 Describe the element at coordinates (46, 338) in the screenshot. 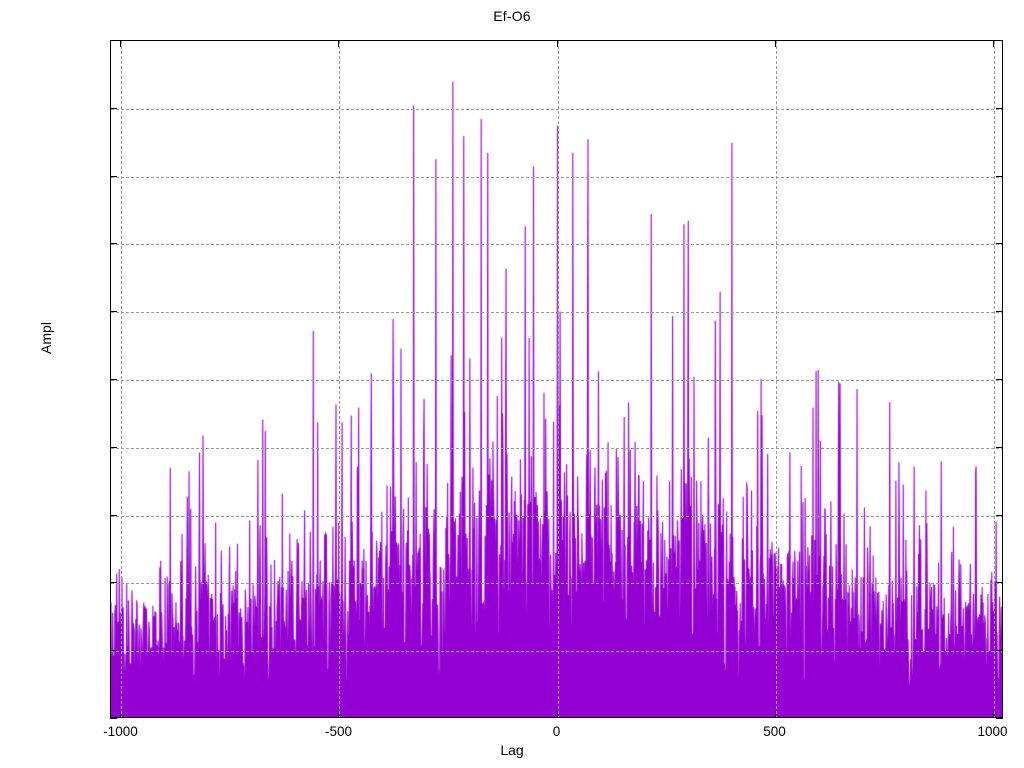

I see `y-axis-title: Ampl` at that location.